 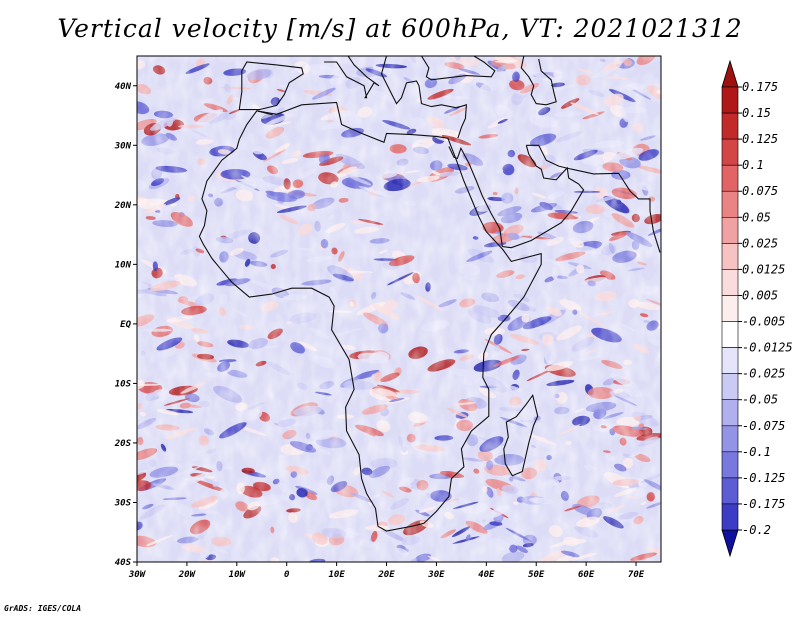 I want to click on lat-tick-label: 30N, so click(x=123, y=146).